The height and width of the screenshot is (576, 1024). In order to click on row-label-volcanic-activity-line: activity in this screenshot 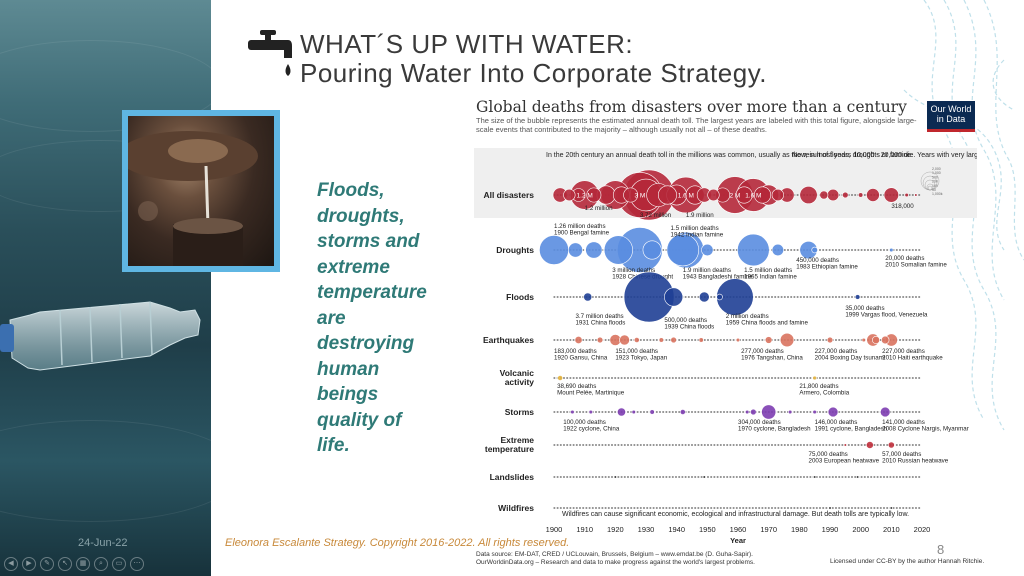, I will do `click(520, 382)`.